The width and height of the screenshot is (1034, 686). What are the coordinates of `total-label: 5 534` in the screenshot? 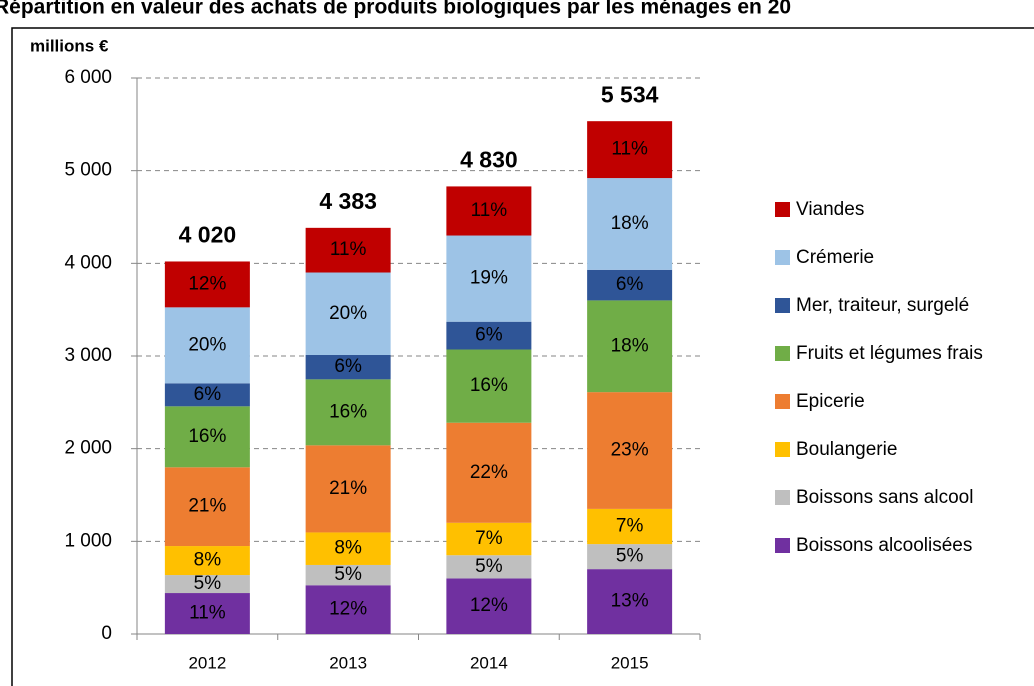 It's located at (630, 94).